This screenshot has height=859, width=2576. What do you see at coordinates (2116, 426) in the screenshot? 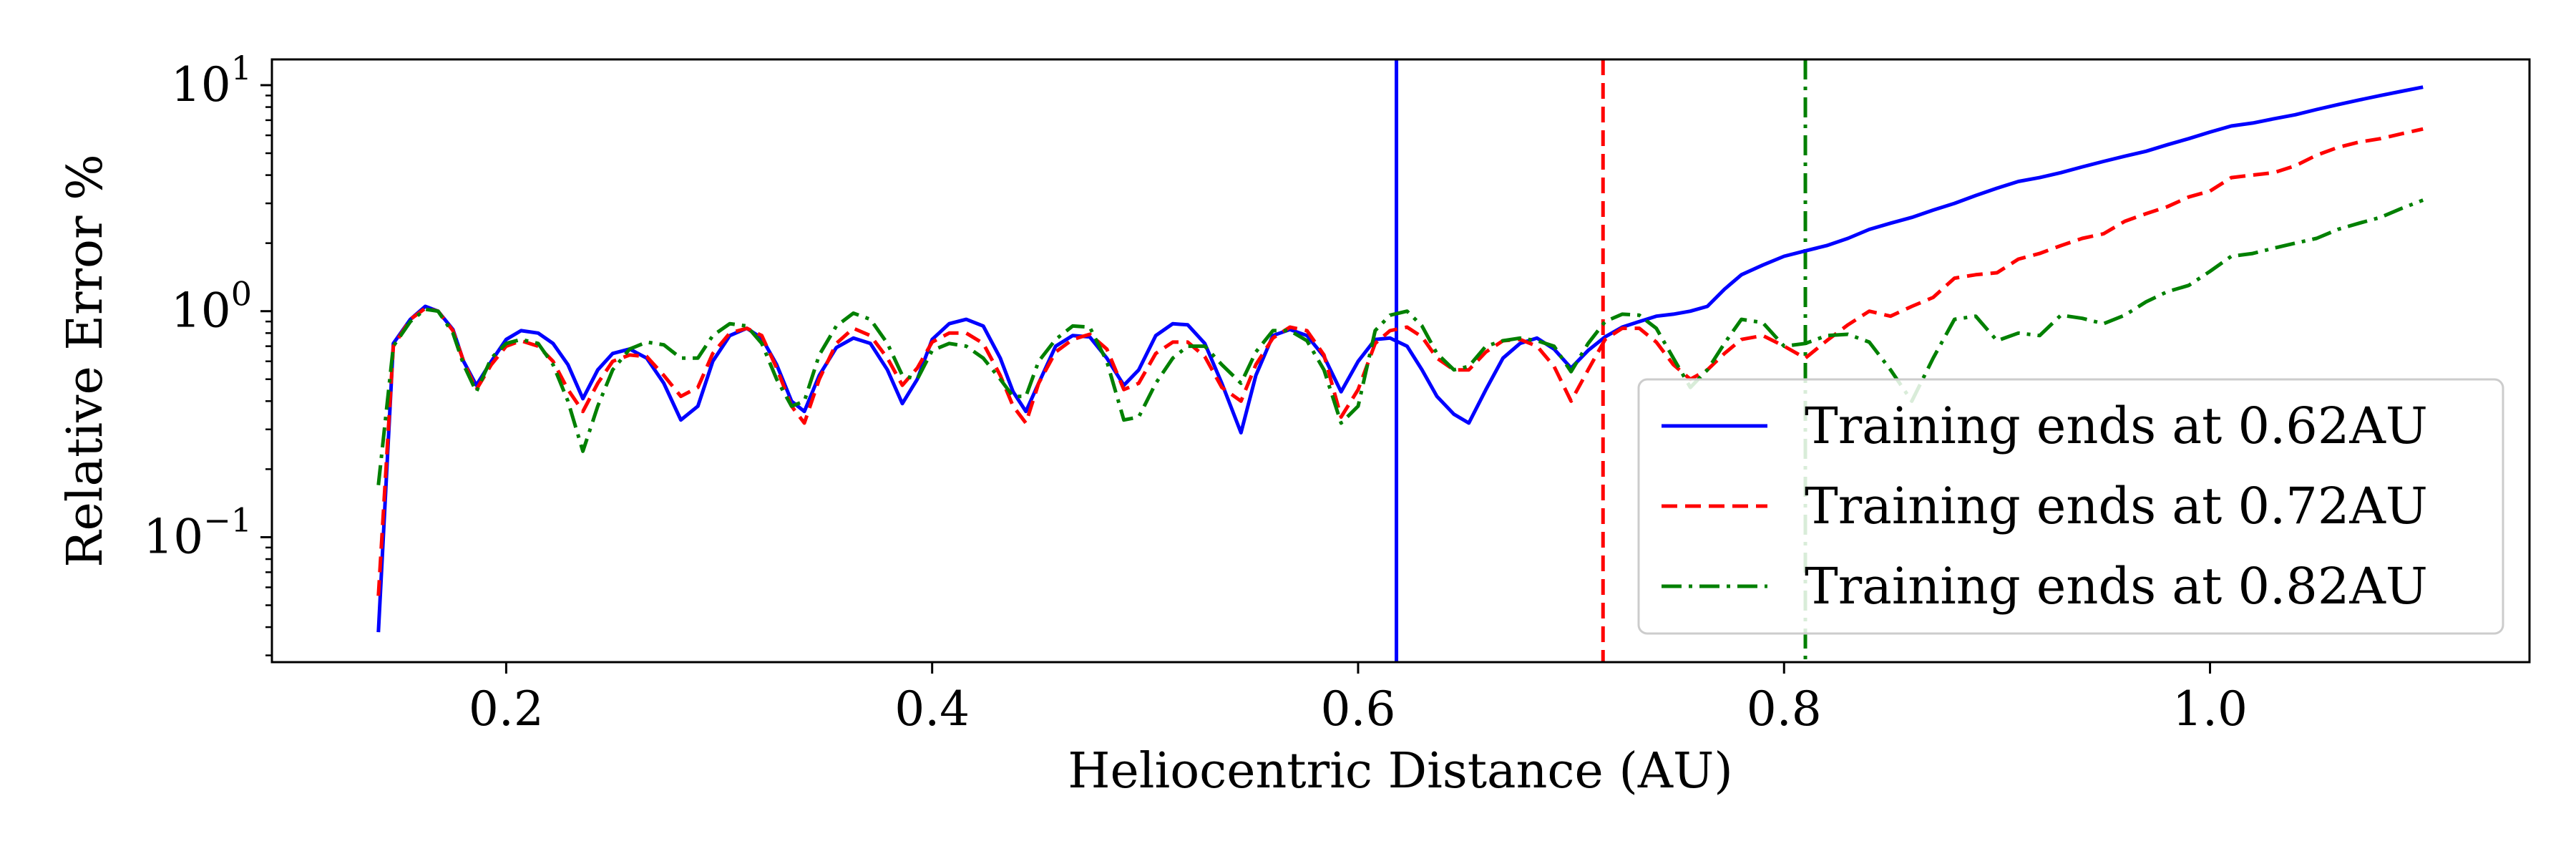
I see `legend-label-1: Training ends at 0.62AU` at bounding box center [2116, 426].